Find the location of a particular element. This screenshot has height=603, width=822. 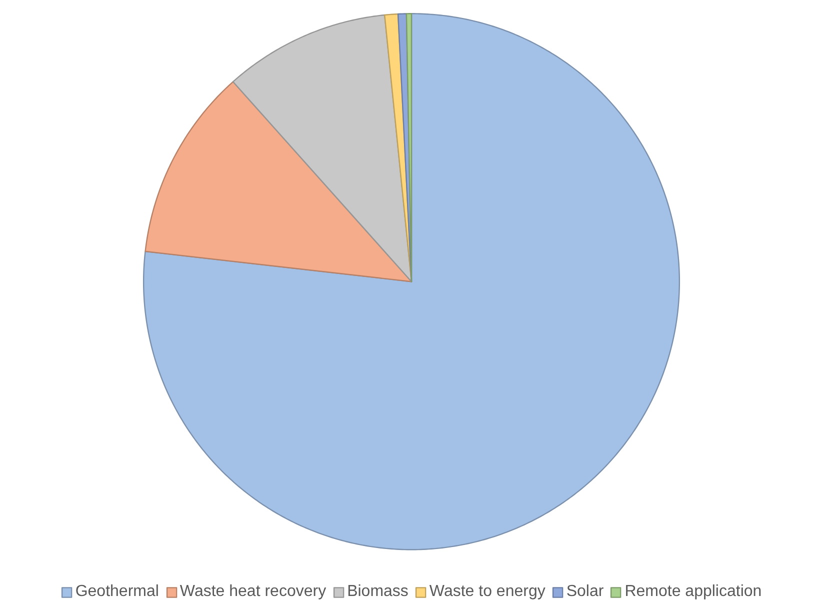

legend-label: Geothermal is located at coordinates (117, 592).